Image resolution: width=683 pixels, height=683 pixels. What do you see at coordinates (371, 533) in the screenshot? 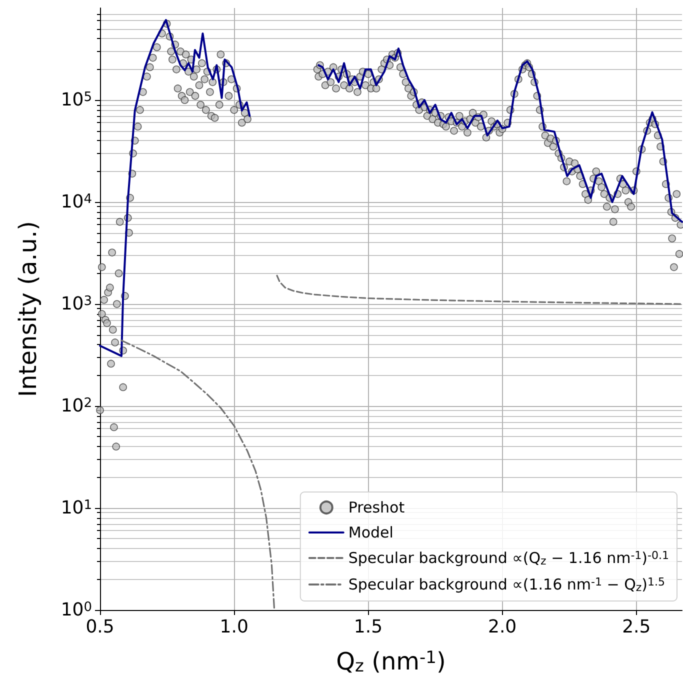
I see `legend-label: Model` at bounding box center [371, 533].